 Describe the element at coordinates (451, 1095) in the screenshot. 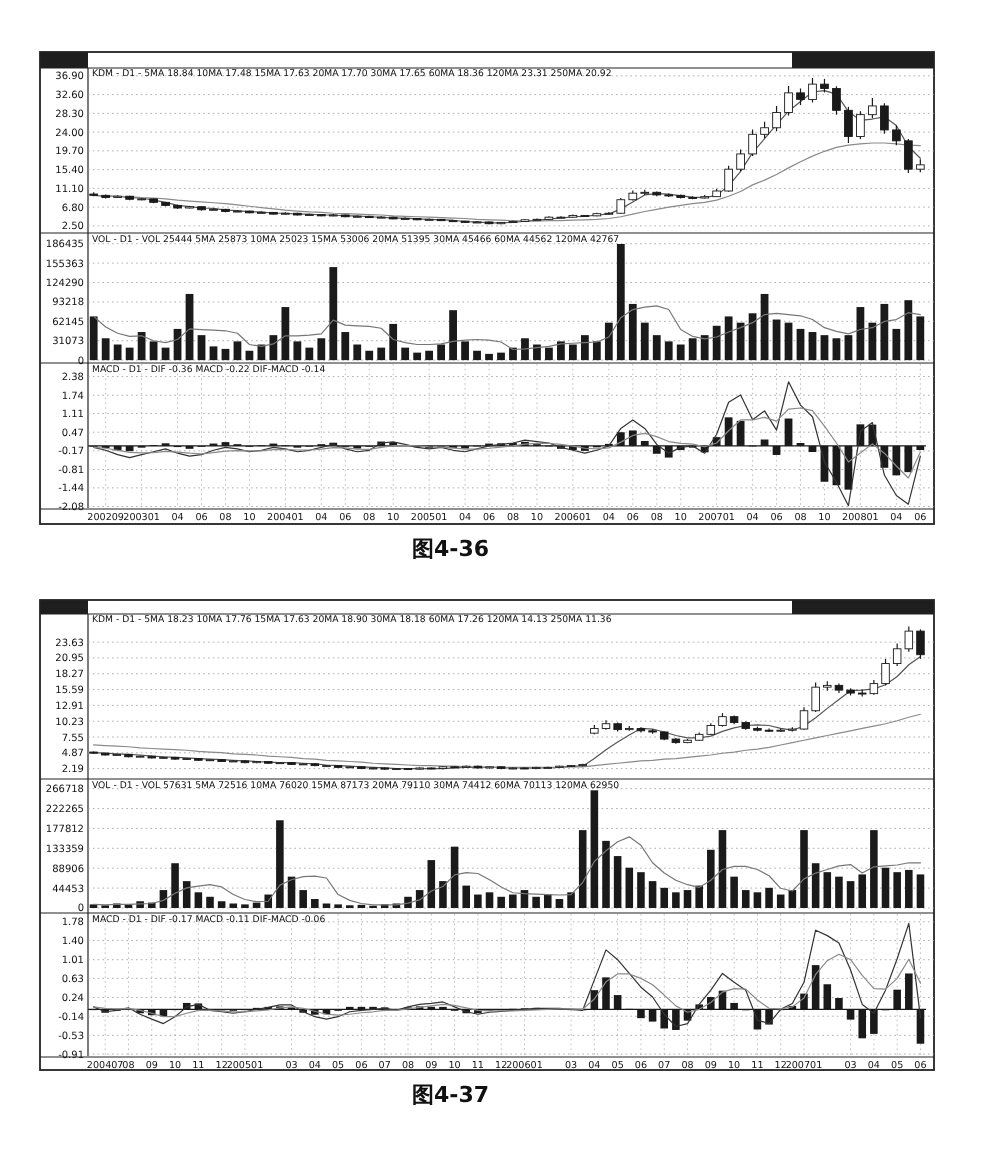

I see `caption: 图4-37` at that location.